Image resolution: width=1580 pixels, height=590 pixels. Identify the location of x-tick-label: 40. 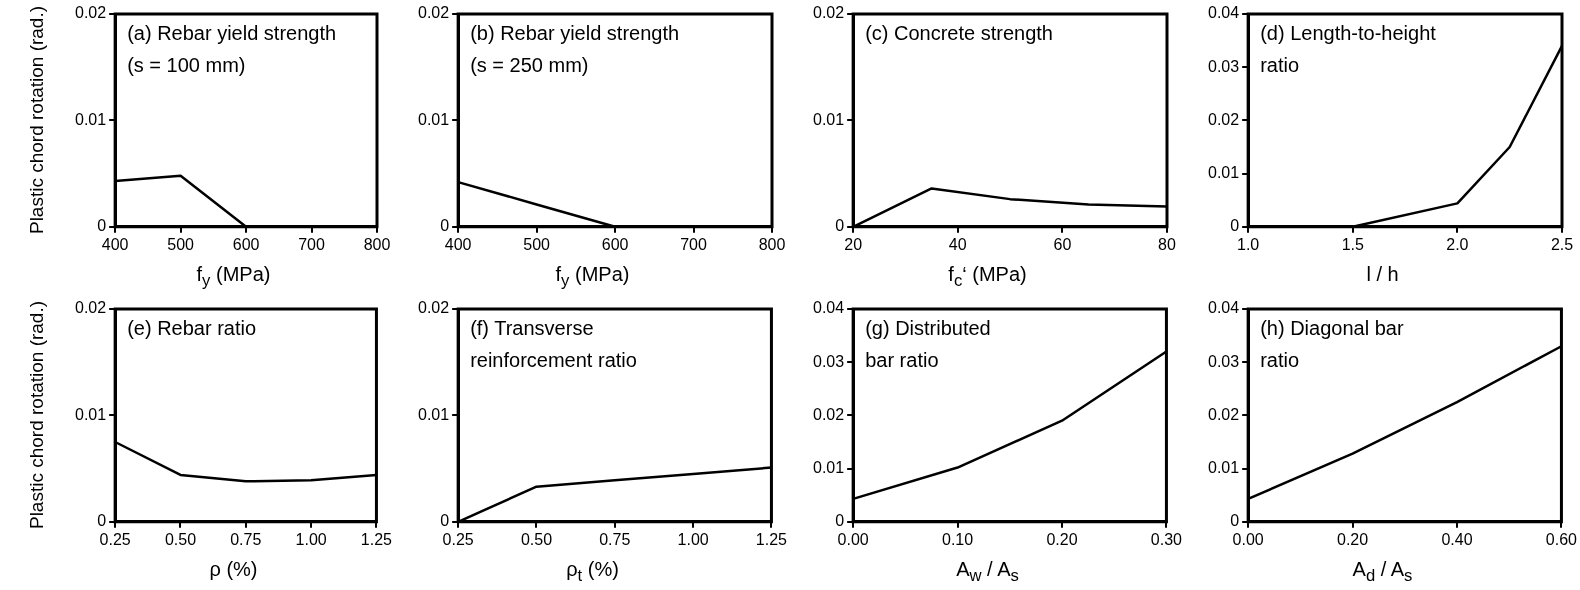
(957, 244).